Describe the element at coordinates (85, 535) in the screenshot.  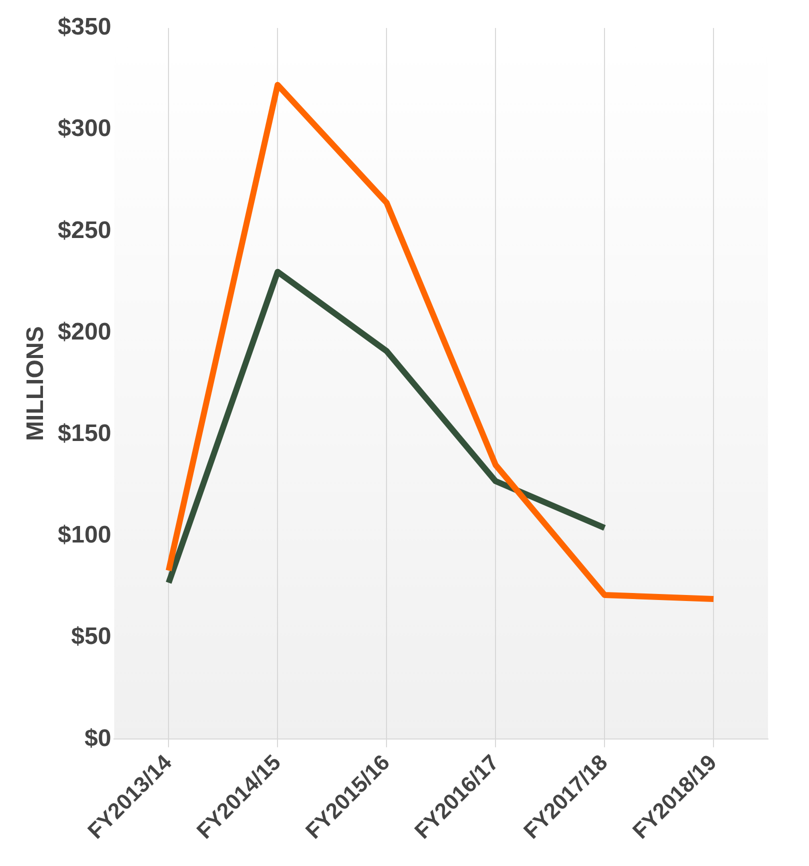
I see `y-tick-label: $100` at that location.